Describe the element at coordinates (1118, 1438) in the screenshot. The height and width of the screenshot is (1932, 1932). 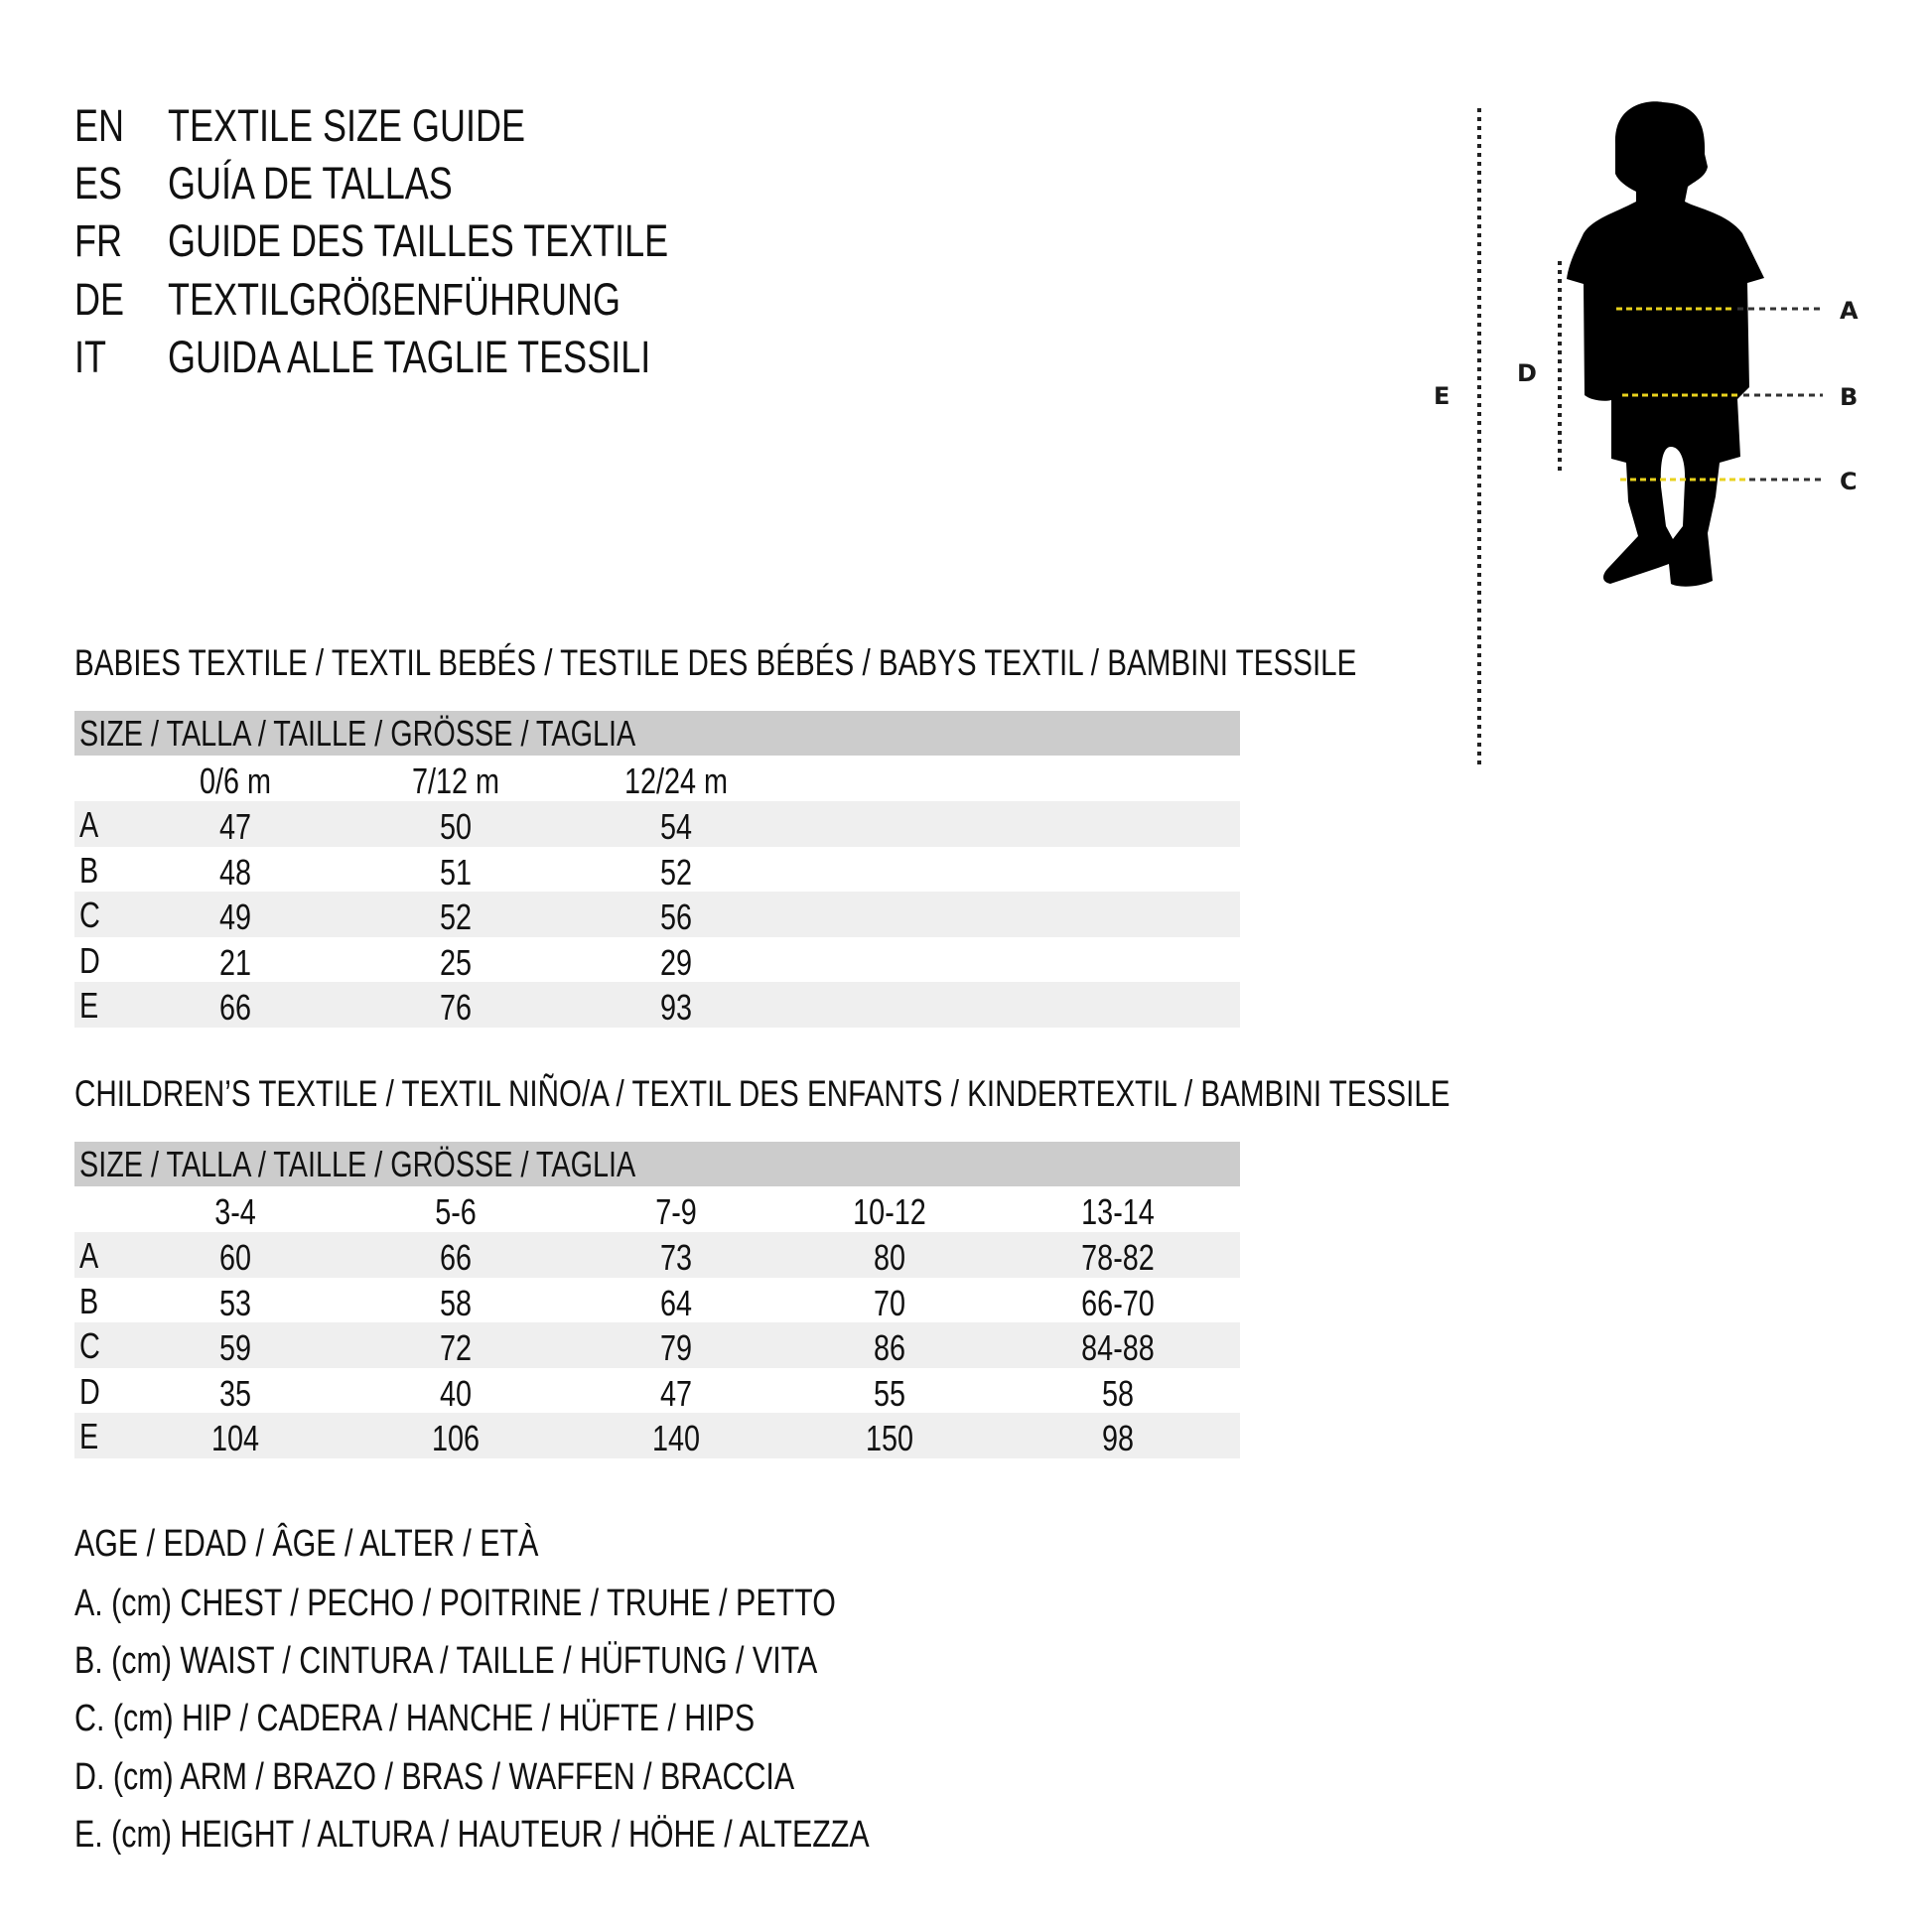
I see `table-cell: 98` at that location.